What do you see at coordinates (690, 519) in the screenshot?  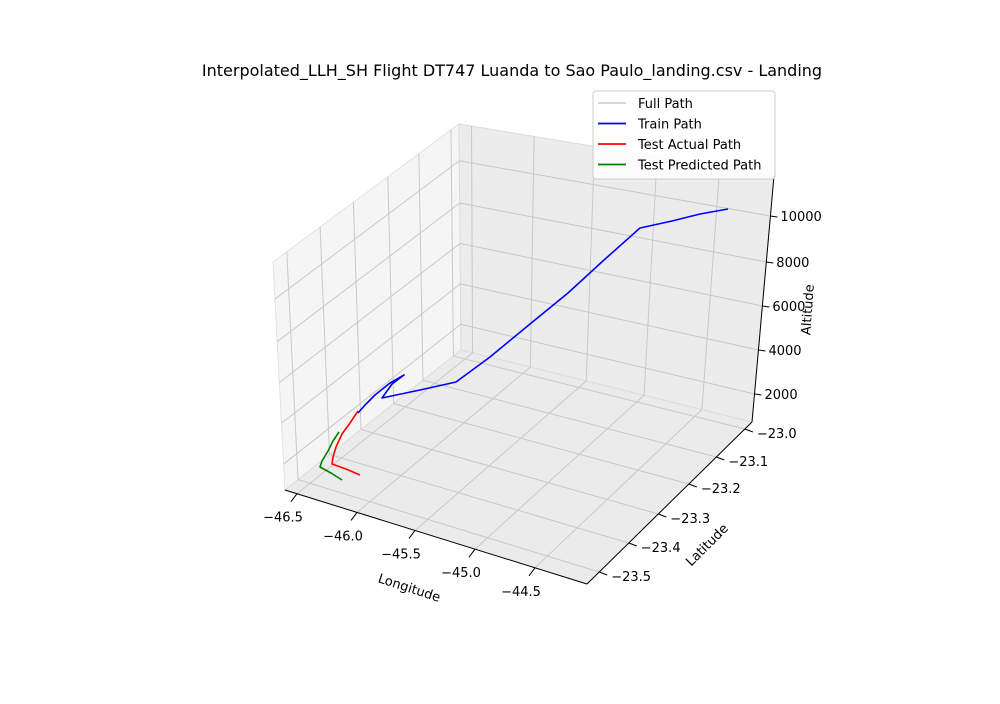 I see `y-tick-label: −23.3` at bounding box center [690, 519].